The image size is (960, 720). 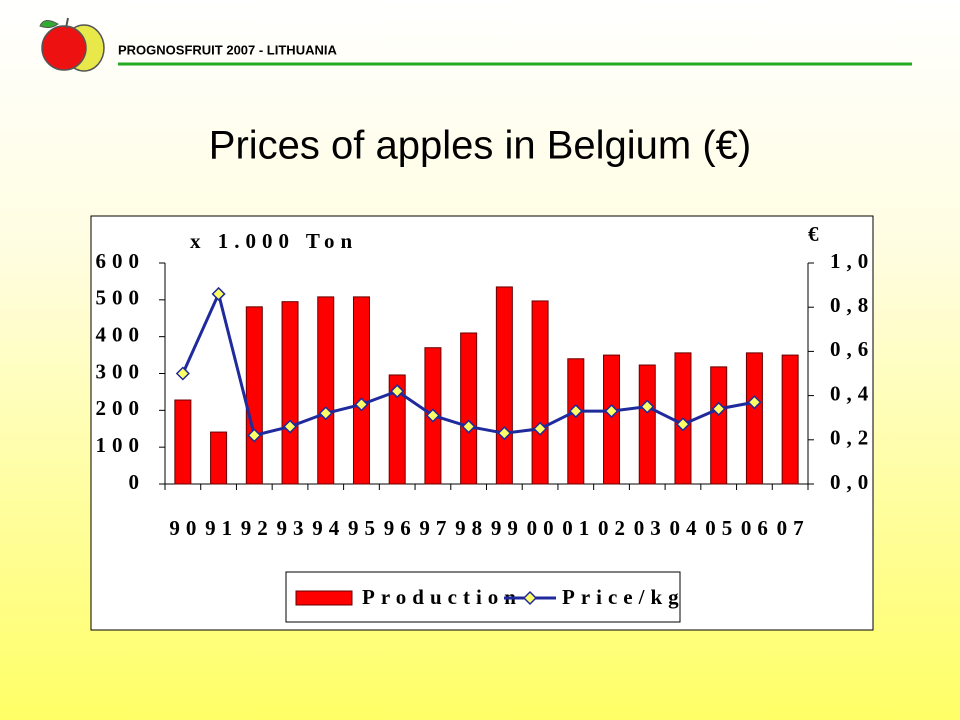 What do you see at coordinates (274, 241) in the screenshot?
I see `y-axis-label: x 1.000 Ton` at bounding box center [274, 241].